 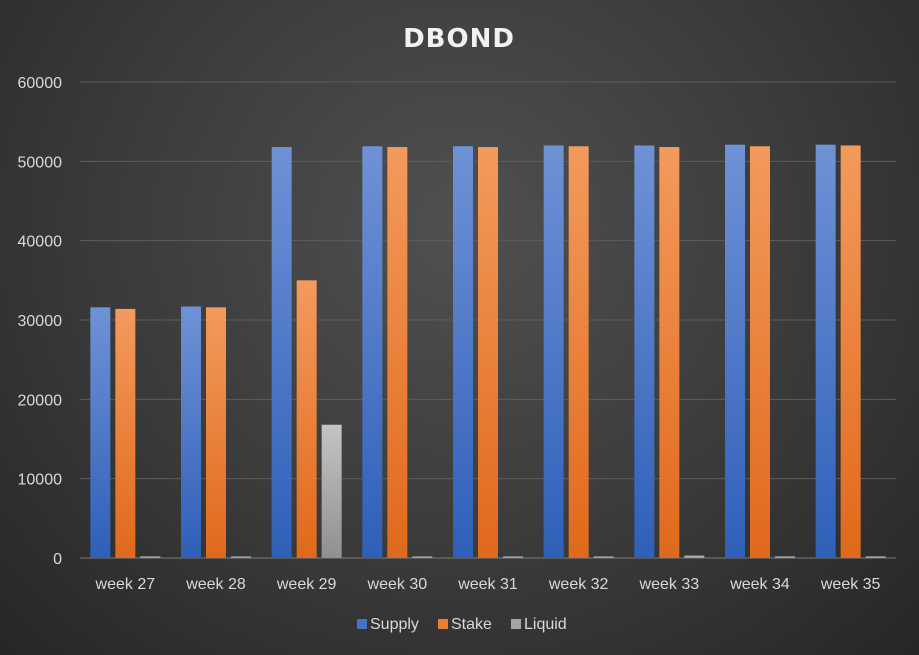 What do you see at coordinates (443, 624) in the screenshot?
I see `legend-swatch-stake` at bounding box center [443, 624].